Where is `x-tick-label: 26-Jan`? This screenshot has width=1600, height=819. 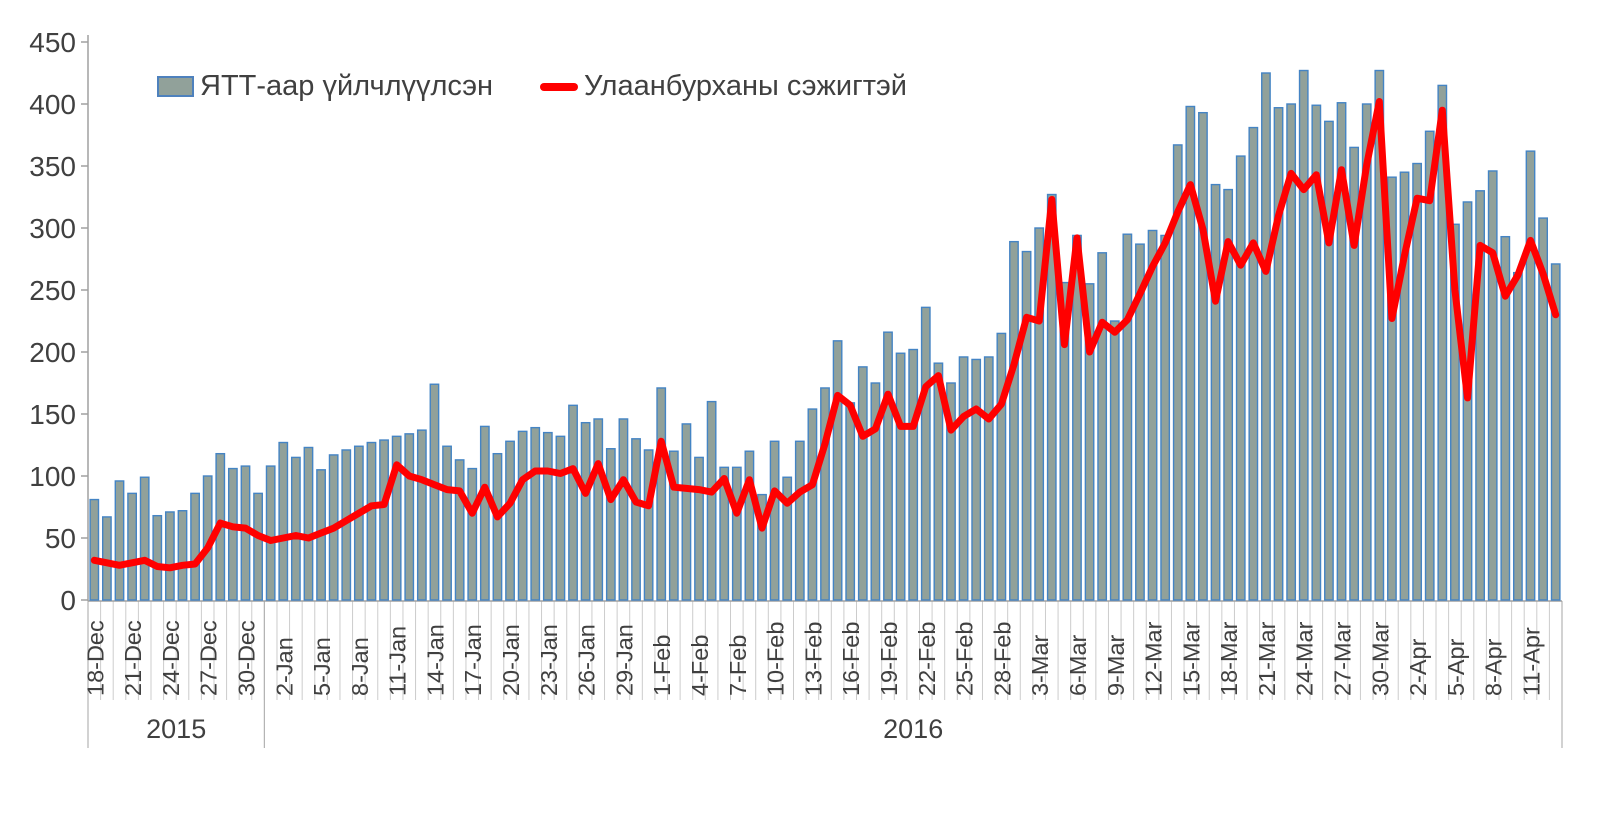 x-tick-label: 26-Jan is located at coordinates (587, 660).